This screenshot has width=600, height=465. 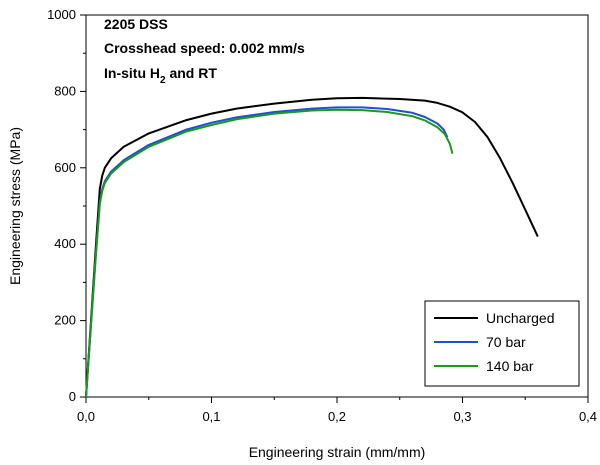 I want to click on y-tick-label: 600, so click(x=65, y=167).